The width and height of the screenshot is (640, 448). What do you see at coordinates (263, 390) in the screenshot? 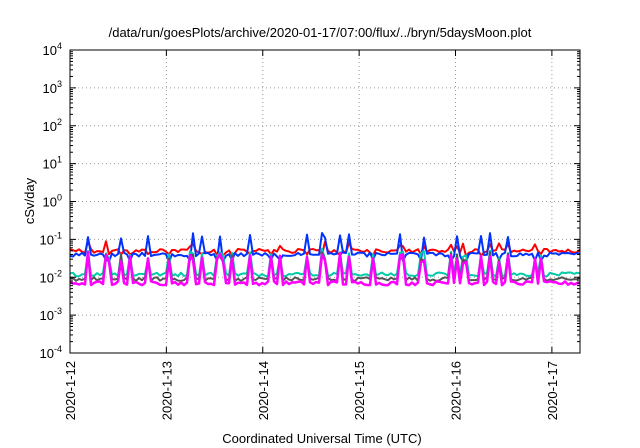
I see `x-tick-label: 2020-1-14` at bounding box center [263, 390].